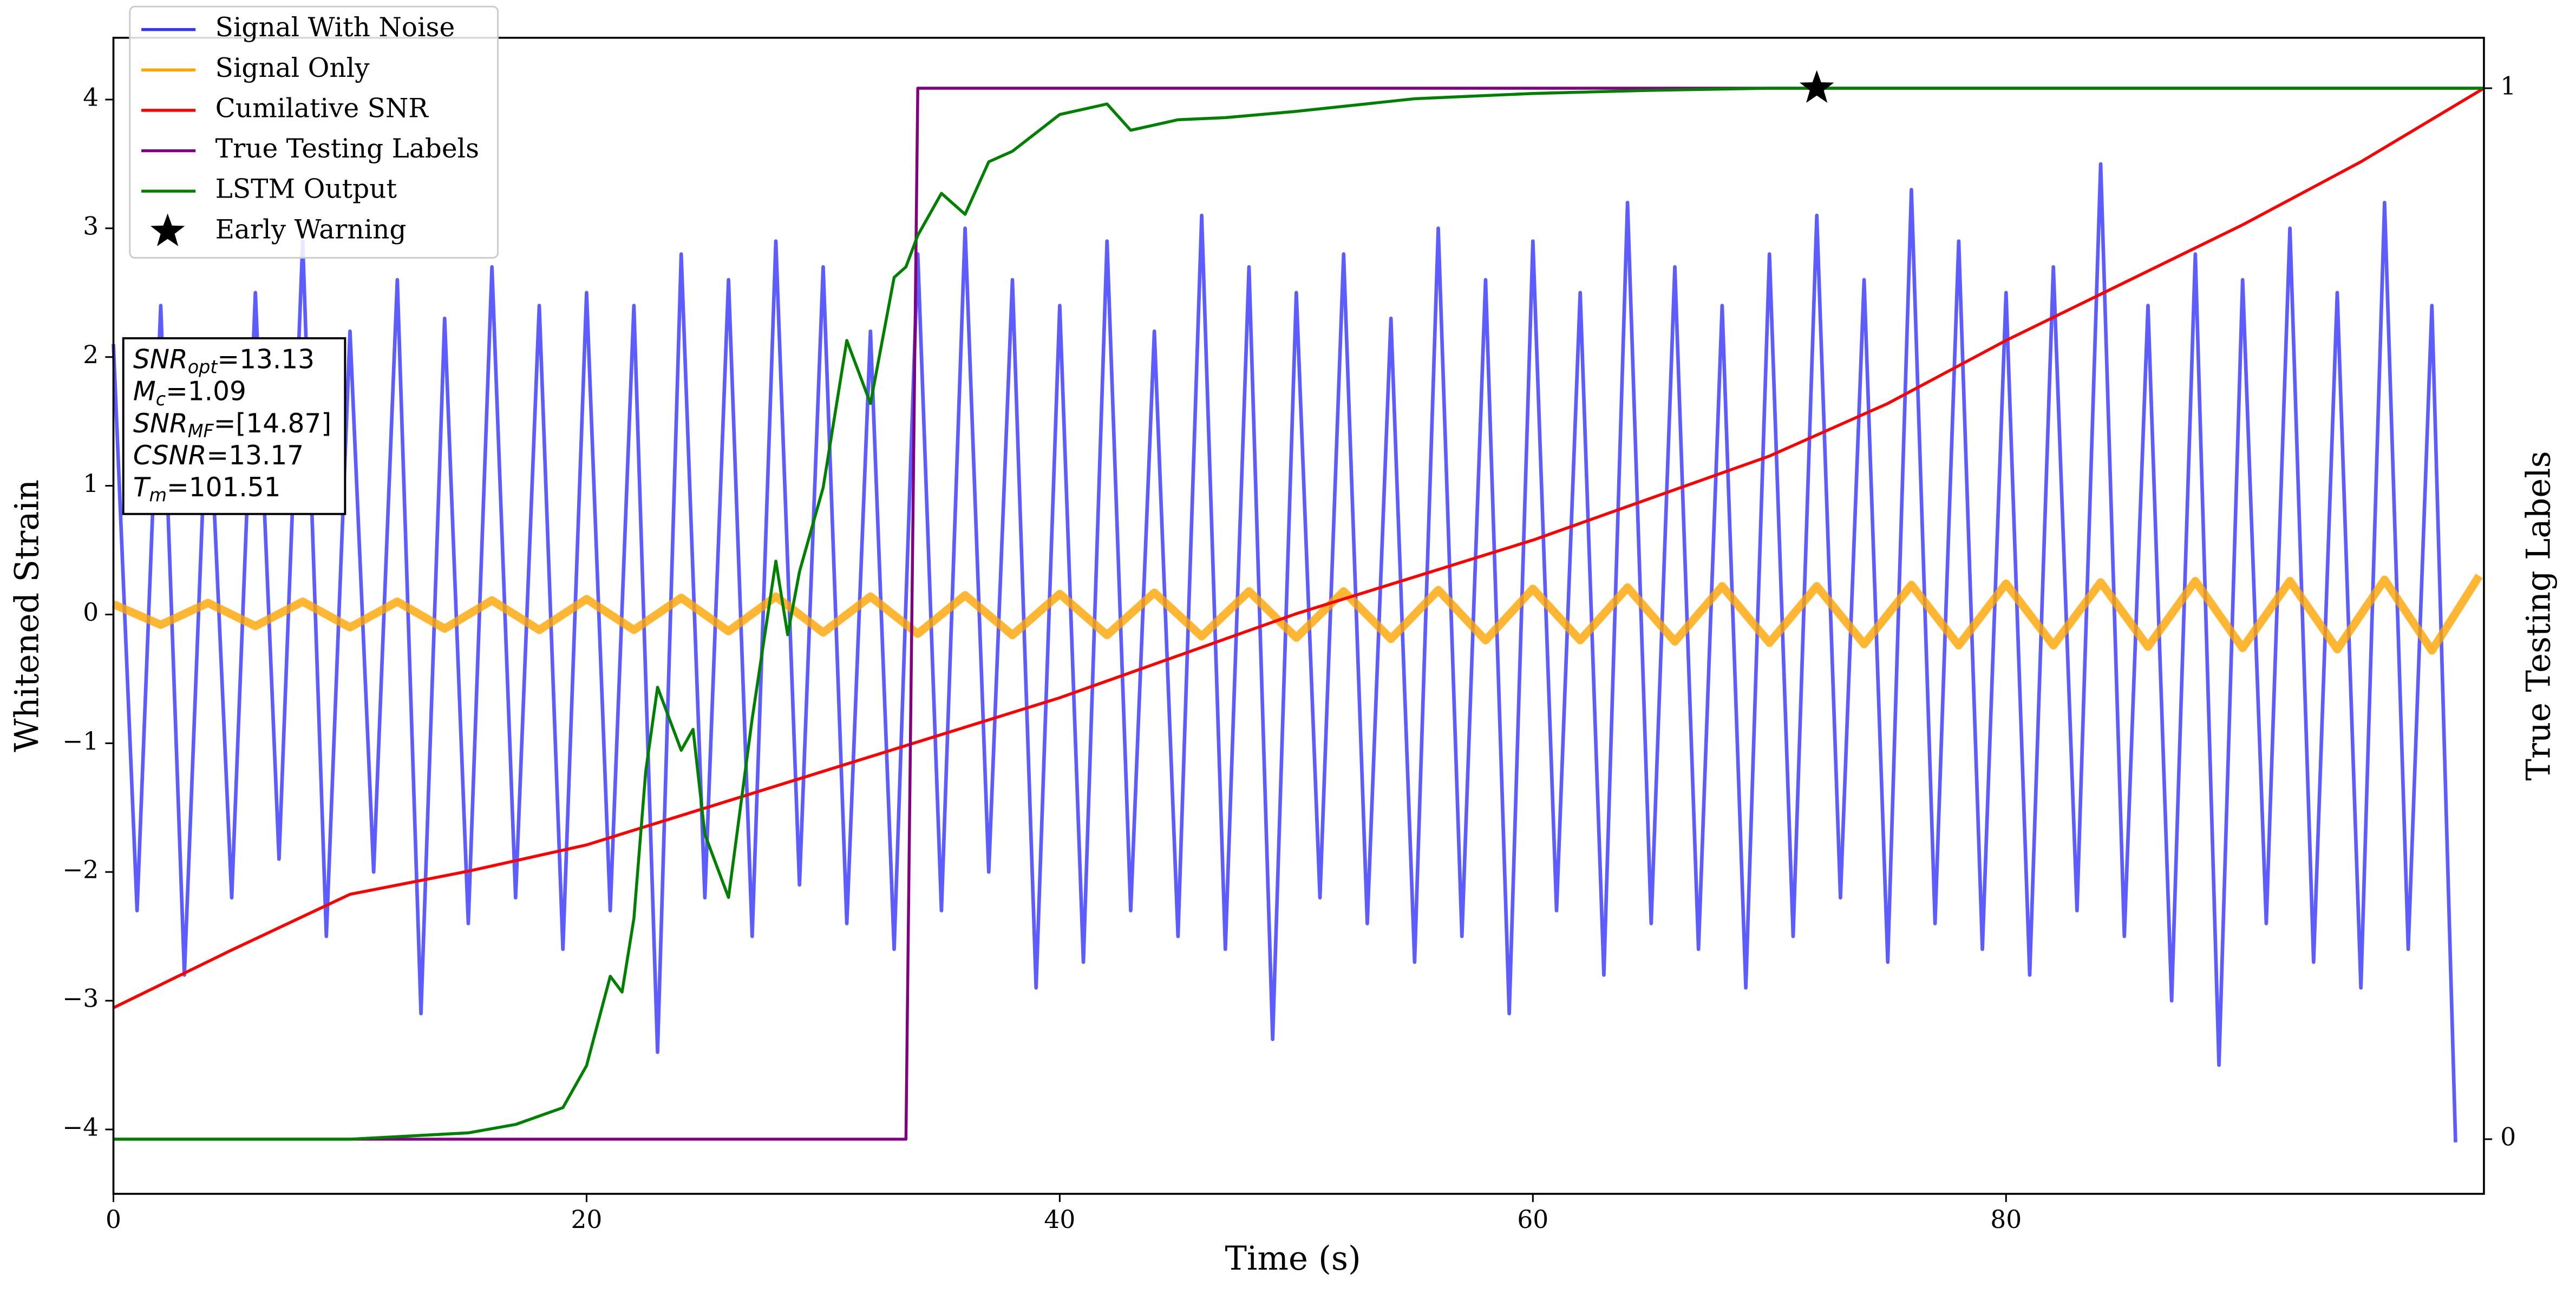 The image size is (2576, 1294). What do you see at coordinates (161, 398) in the screenshot?
I see `annotation-subscript: c` at bounding box center [161, 398].